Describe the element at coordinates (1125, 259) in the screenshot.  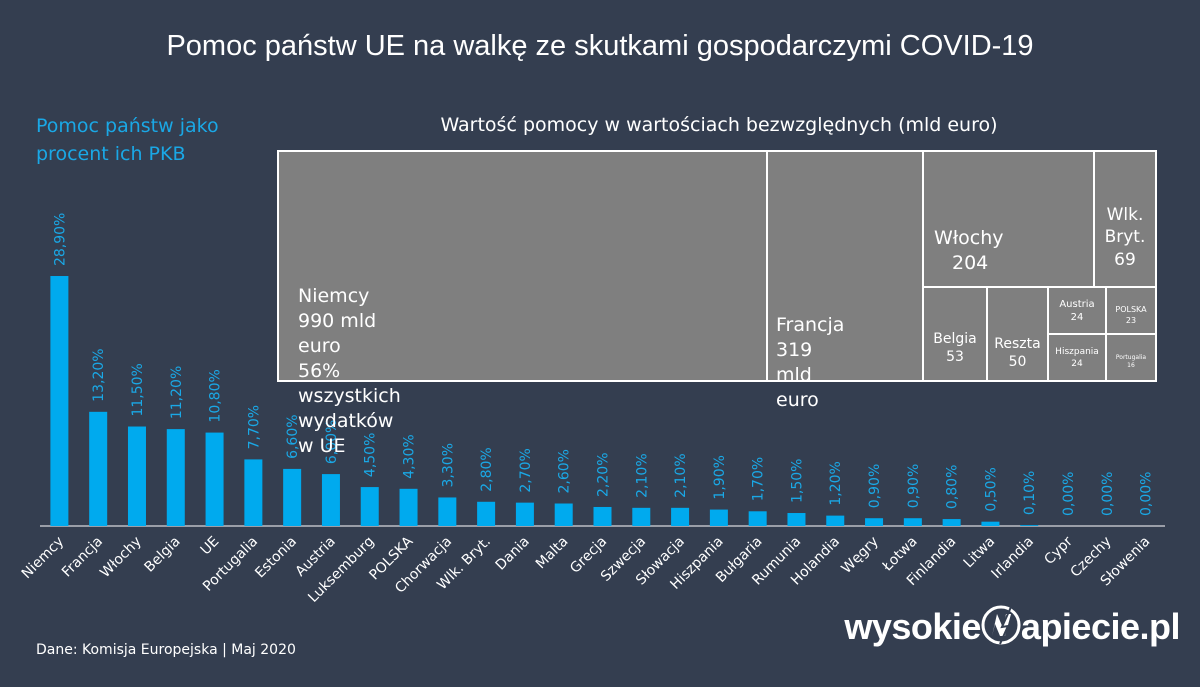
I see `treemap-line: 69` at that location.